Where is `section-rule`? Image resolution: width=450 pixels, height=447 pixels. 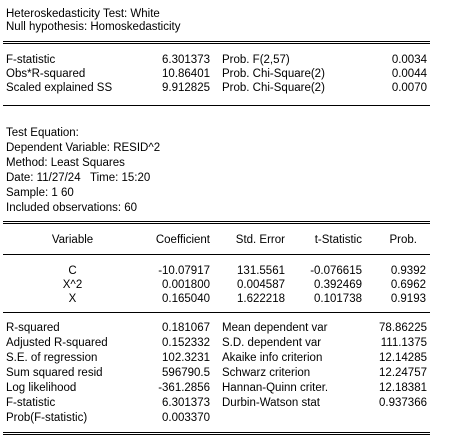
section-rule is located at coordinates (216, 105).